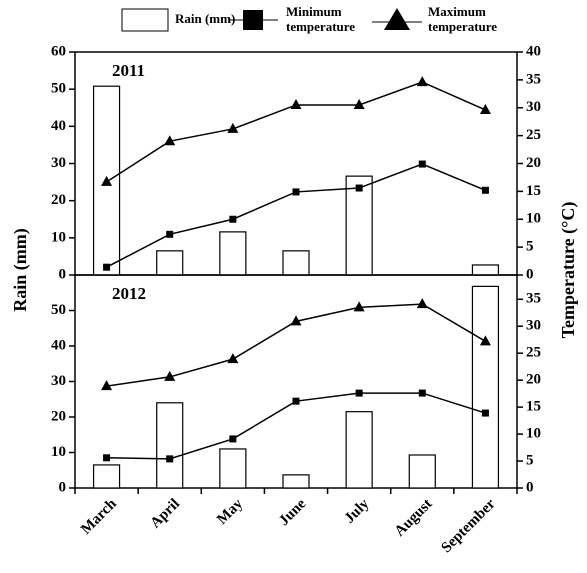 This screenshot has height=573, width=587. What do you see at coordinates (129, 293) in the screenshot?
I see `panel-title: 2012` at bounding box center [129, 293].